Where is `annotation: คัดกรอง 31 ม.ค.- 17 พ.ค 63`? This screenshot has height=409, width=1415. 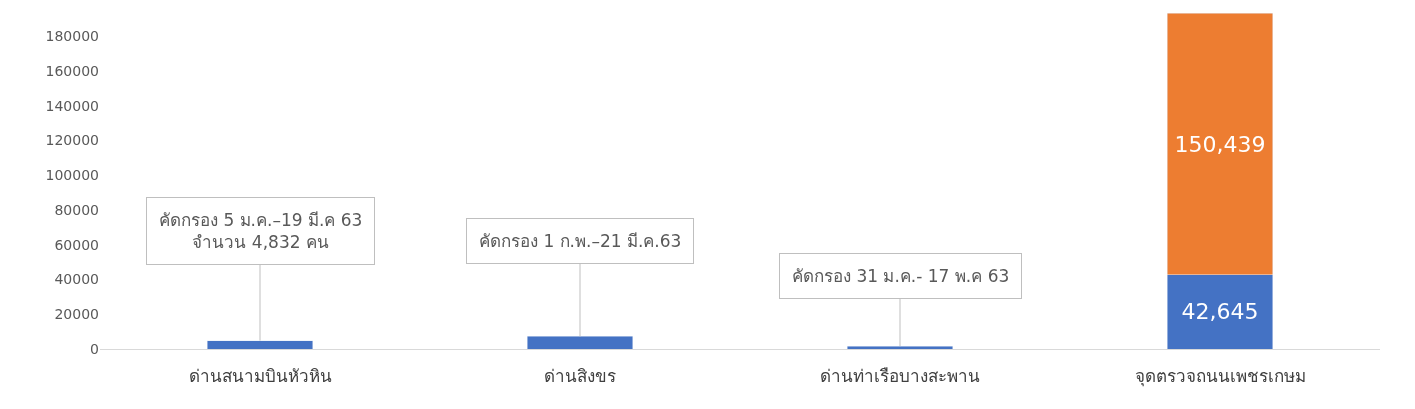 annotation: คัดกรอง 31 ม.ค.- 17 พ.ค 63 is located at coordinates (901, 276).